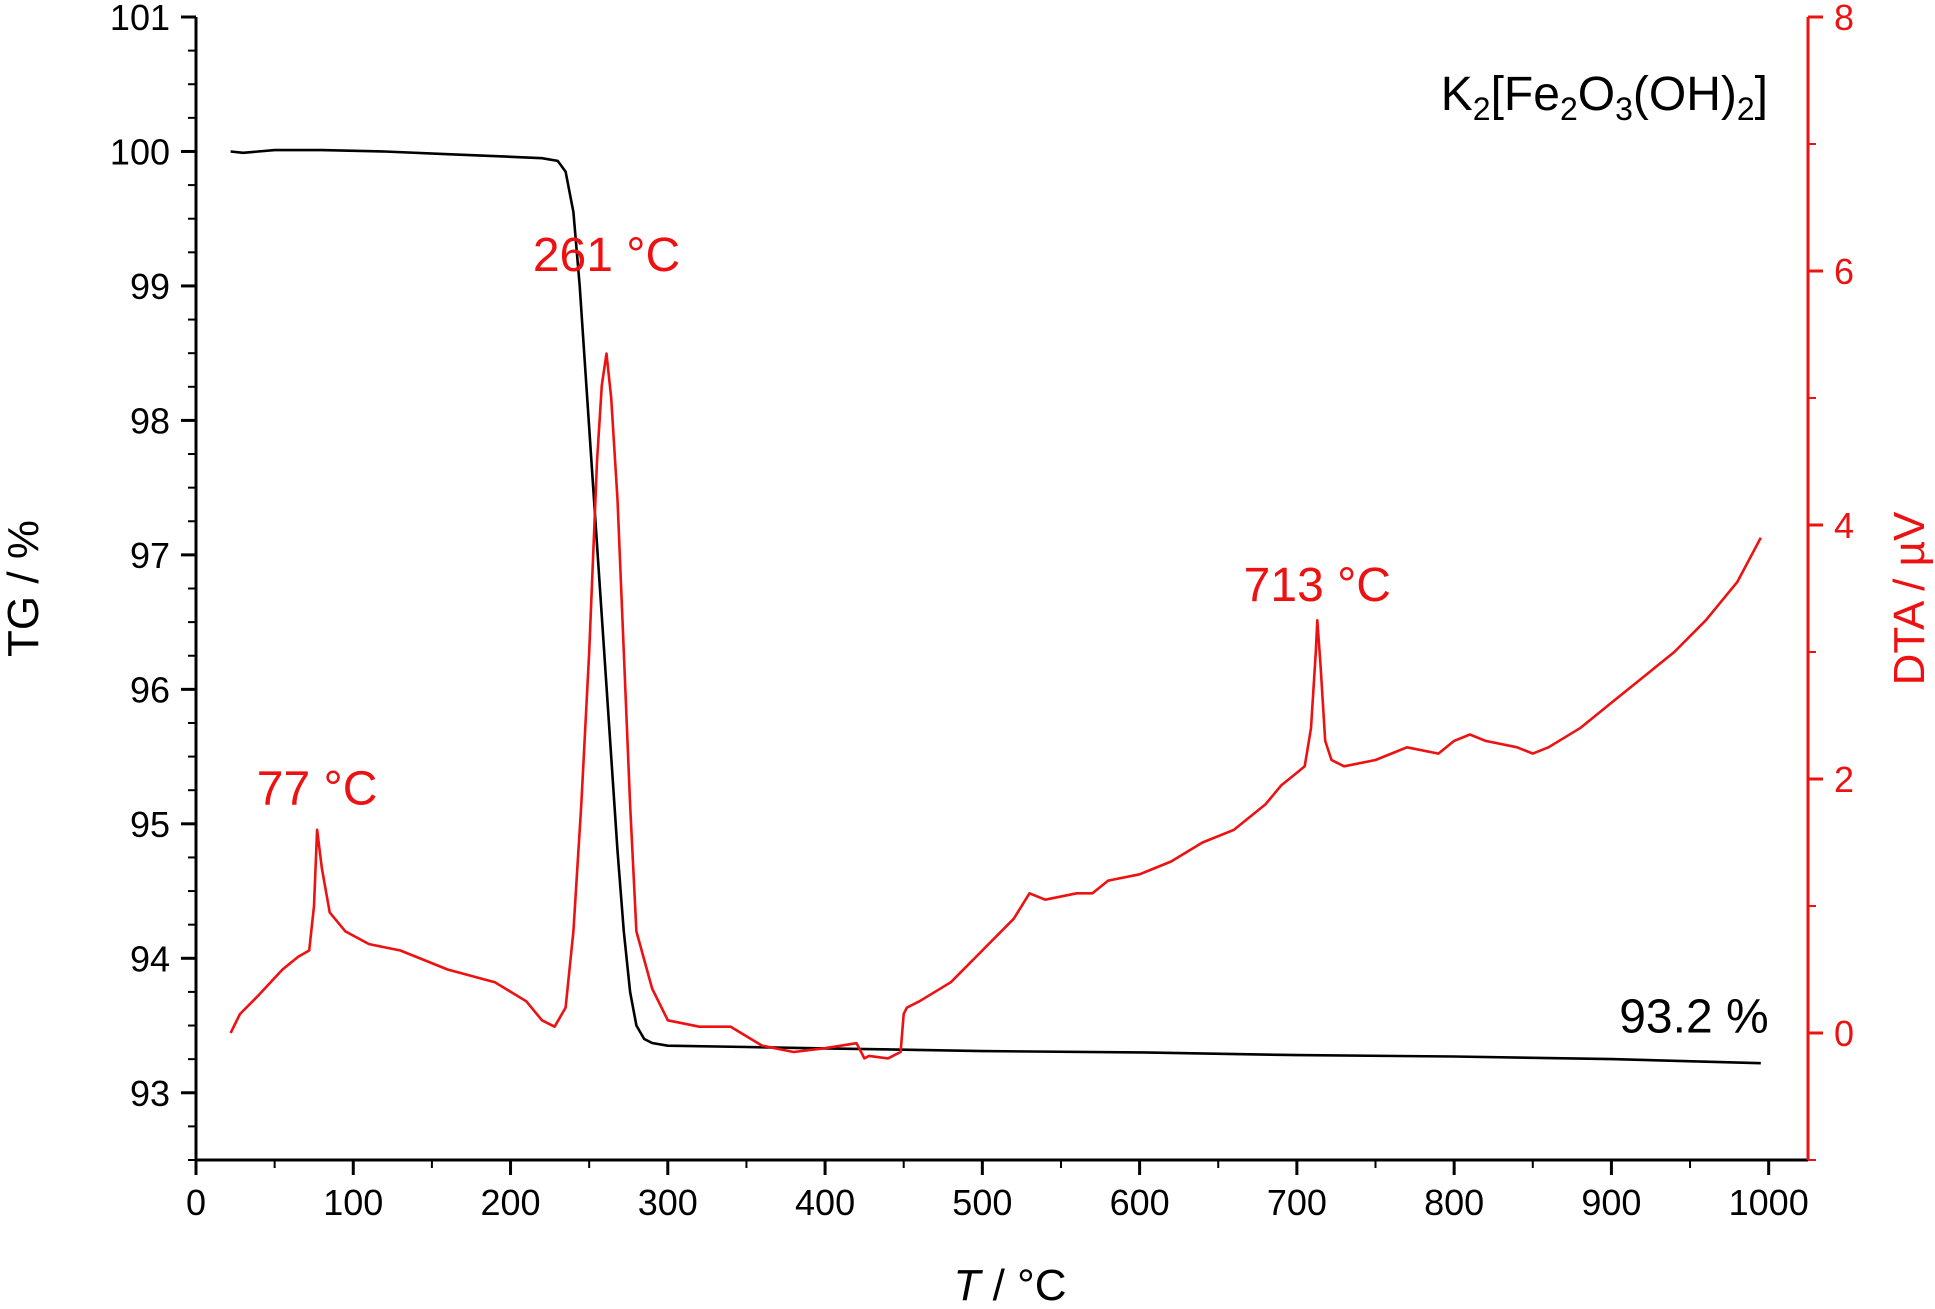 This screenshot has width=1935, height=1309. What do you see at coordinates (353, 1202) in the screenshot?
I see `x-tick-label: 100` at bounding box center [353, 1202].